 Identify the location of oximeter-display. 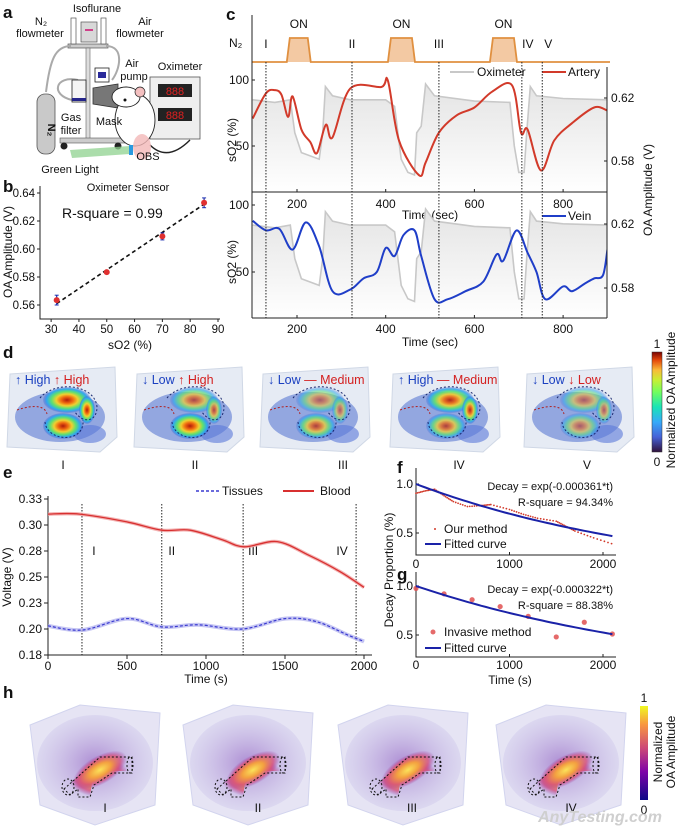
(175, 114).